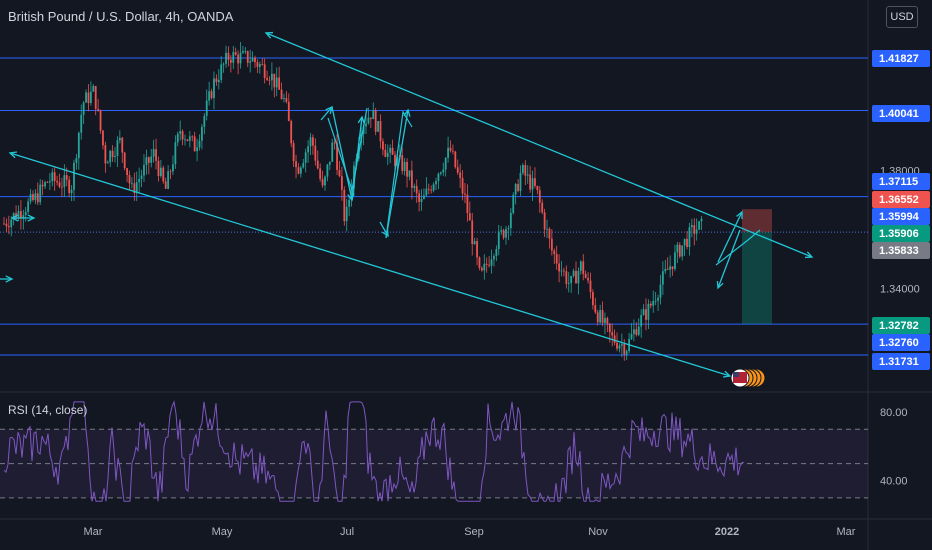 This screenshot has width=932, height=550. I want to click on level-136552-badge: 1.36552, so click(901, 199).